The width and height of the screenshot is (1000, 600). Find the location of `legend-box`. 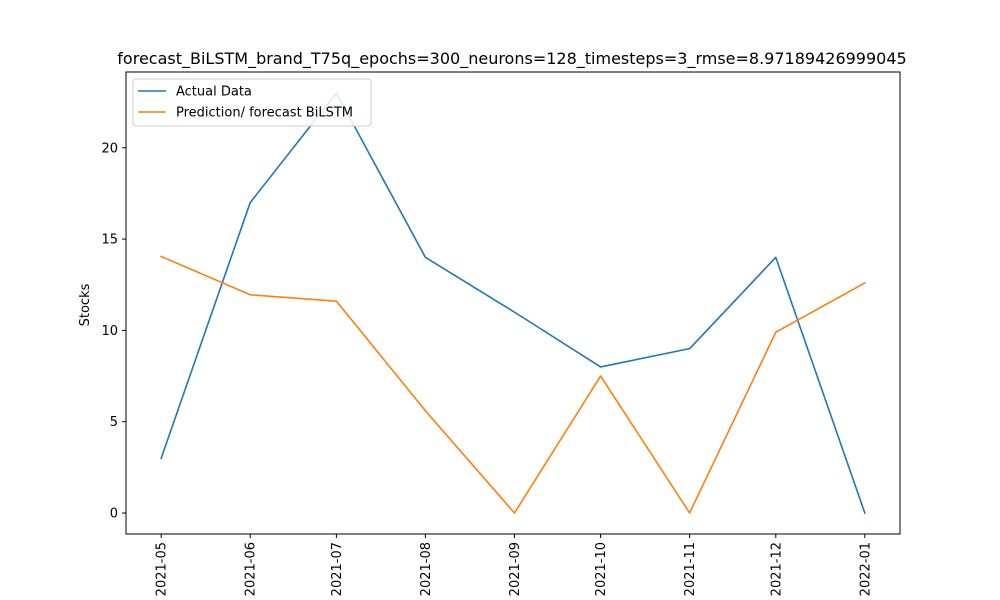

legend-box is located at coordinates (252, 102).